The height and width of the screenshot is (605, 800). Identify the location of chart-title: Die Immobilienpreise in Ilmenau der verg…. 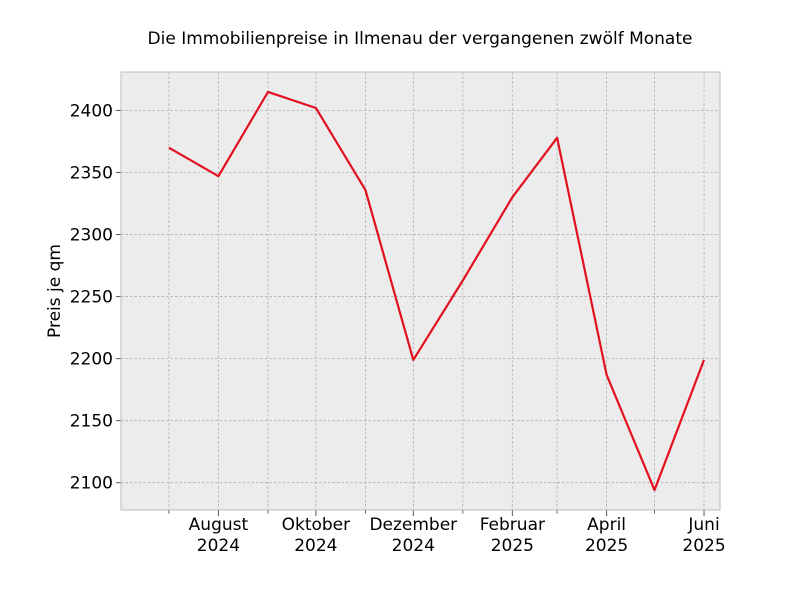
(420, 39).